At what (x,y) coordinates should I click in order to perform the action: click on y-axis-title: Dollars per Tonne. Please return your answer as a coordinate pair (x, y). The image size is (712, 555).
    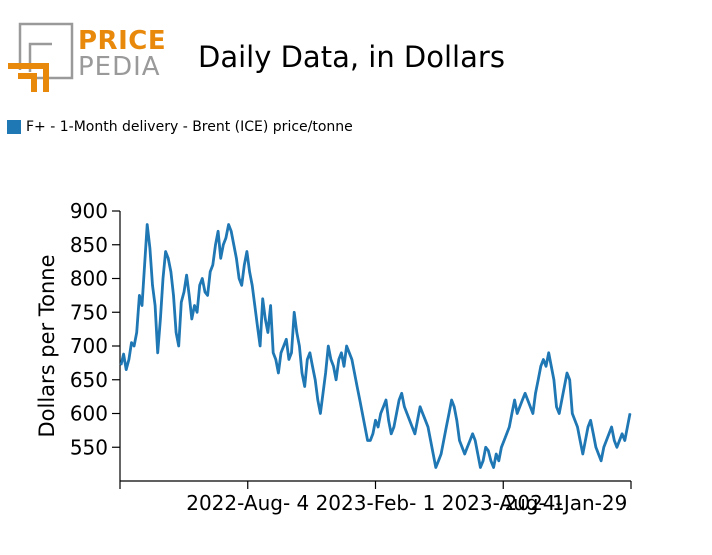
    Looking at the image, I should click on (47, 345).